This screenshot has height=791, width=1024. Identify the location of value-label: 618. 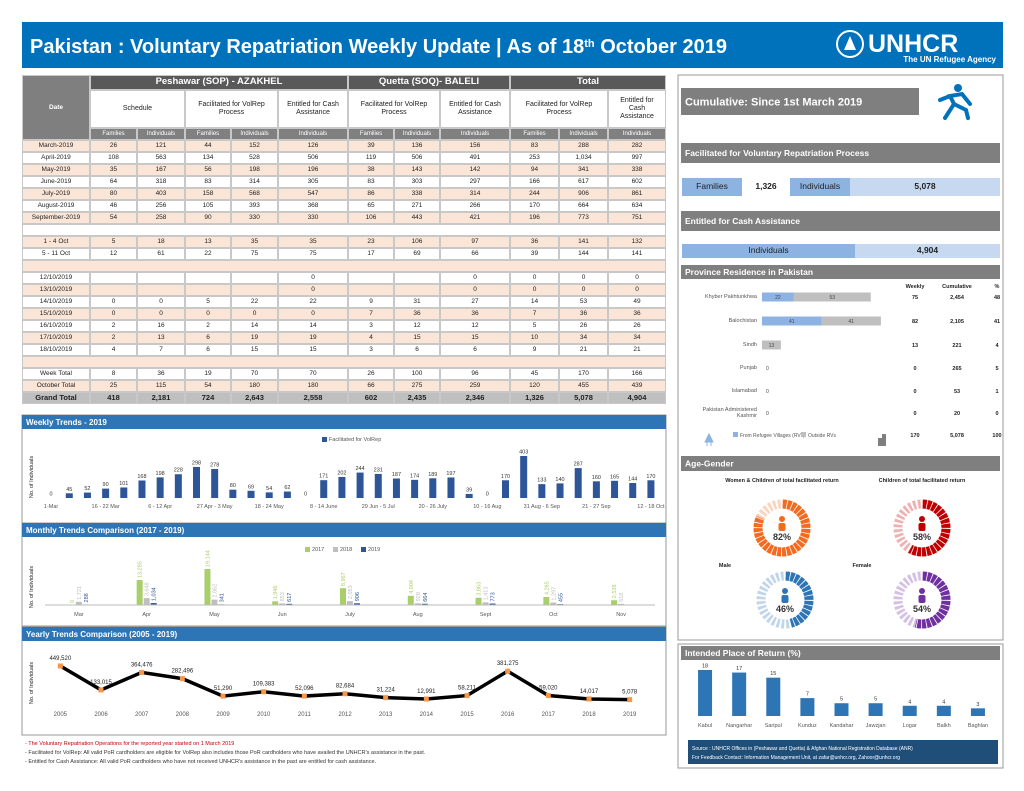
(622, 597).